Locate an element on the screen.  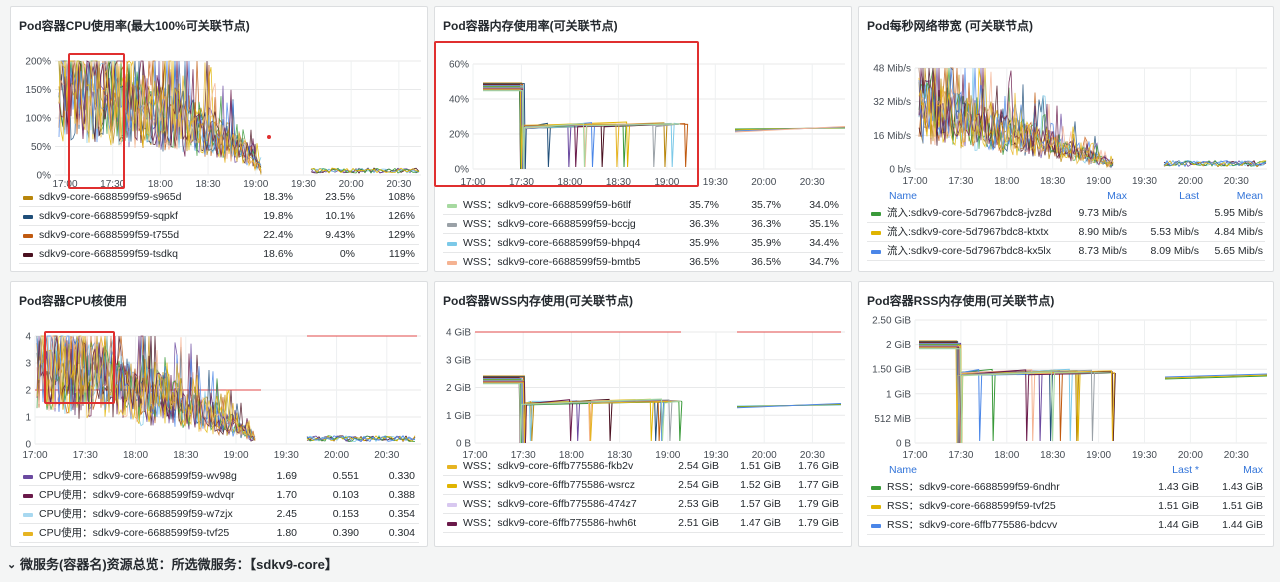
series-name: CPU使用：sdkv9-core-6688599f59-tvf25 is located at coordinates (134, 533).